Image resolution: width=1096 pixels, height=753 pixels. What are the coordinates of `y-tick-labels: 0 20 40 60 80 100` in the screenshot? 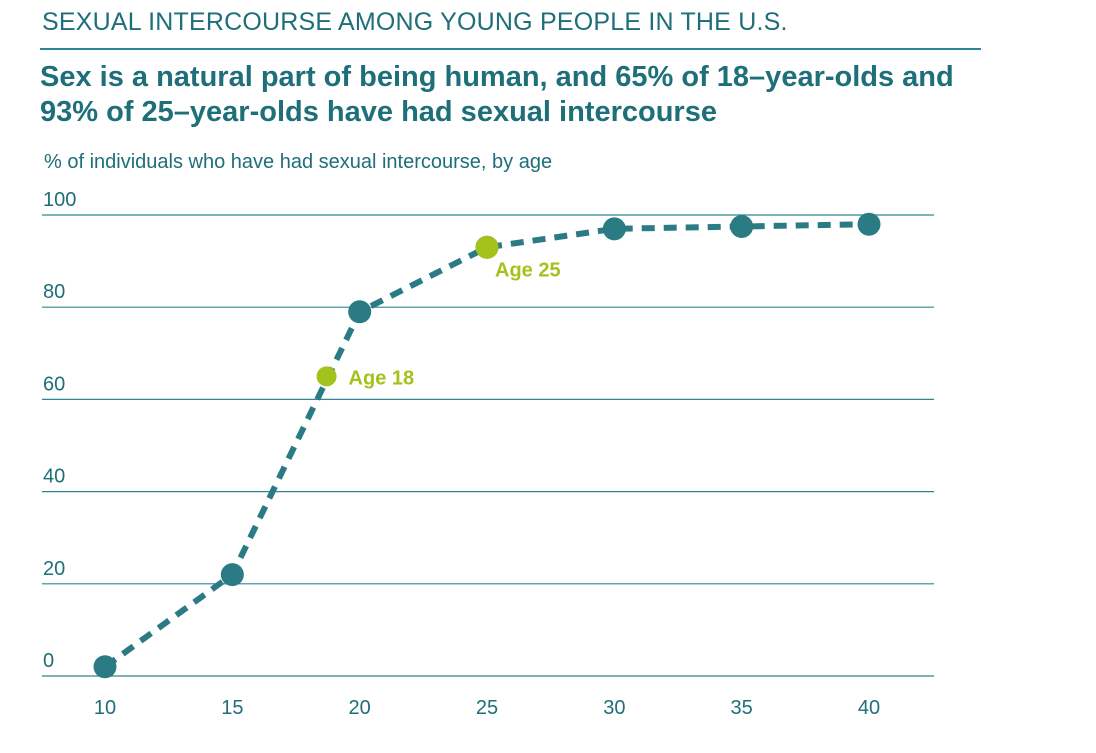 It's located at (59, 430).